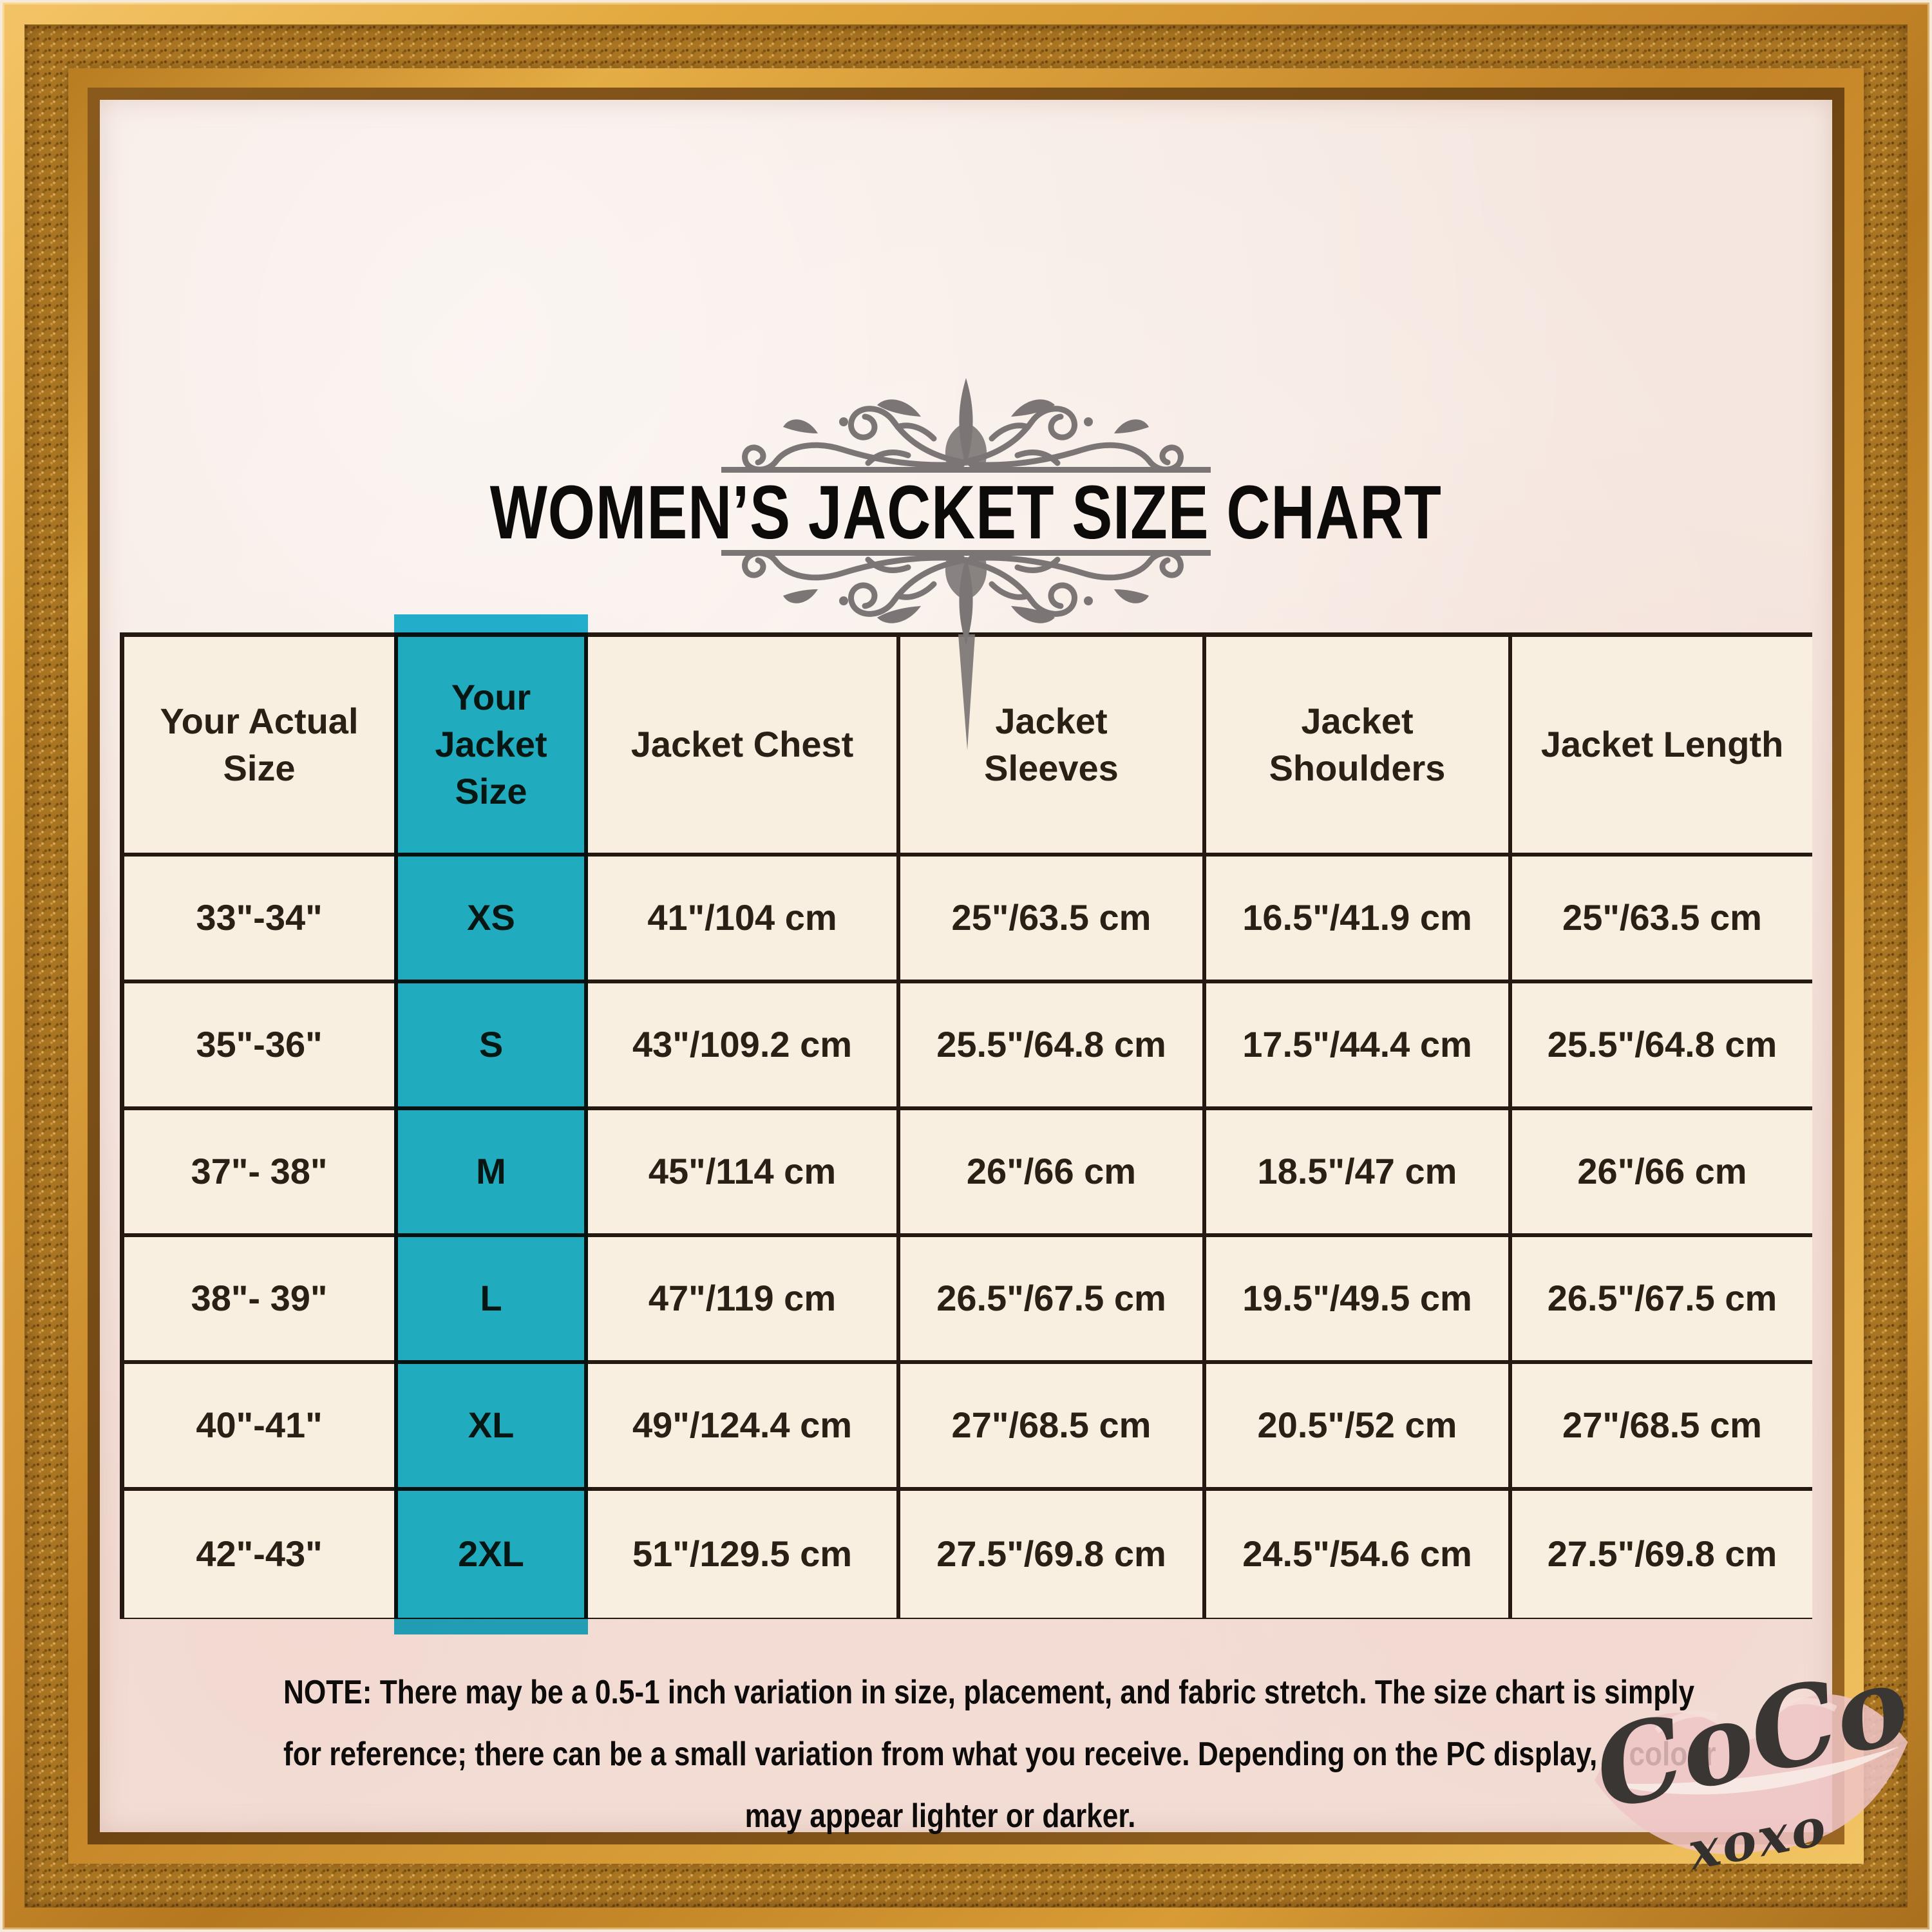 This screenshot has width=1932, height=1932. I want to click on header-cell-jacket-length: Jacket Length, so click(1662, 747).